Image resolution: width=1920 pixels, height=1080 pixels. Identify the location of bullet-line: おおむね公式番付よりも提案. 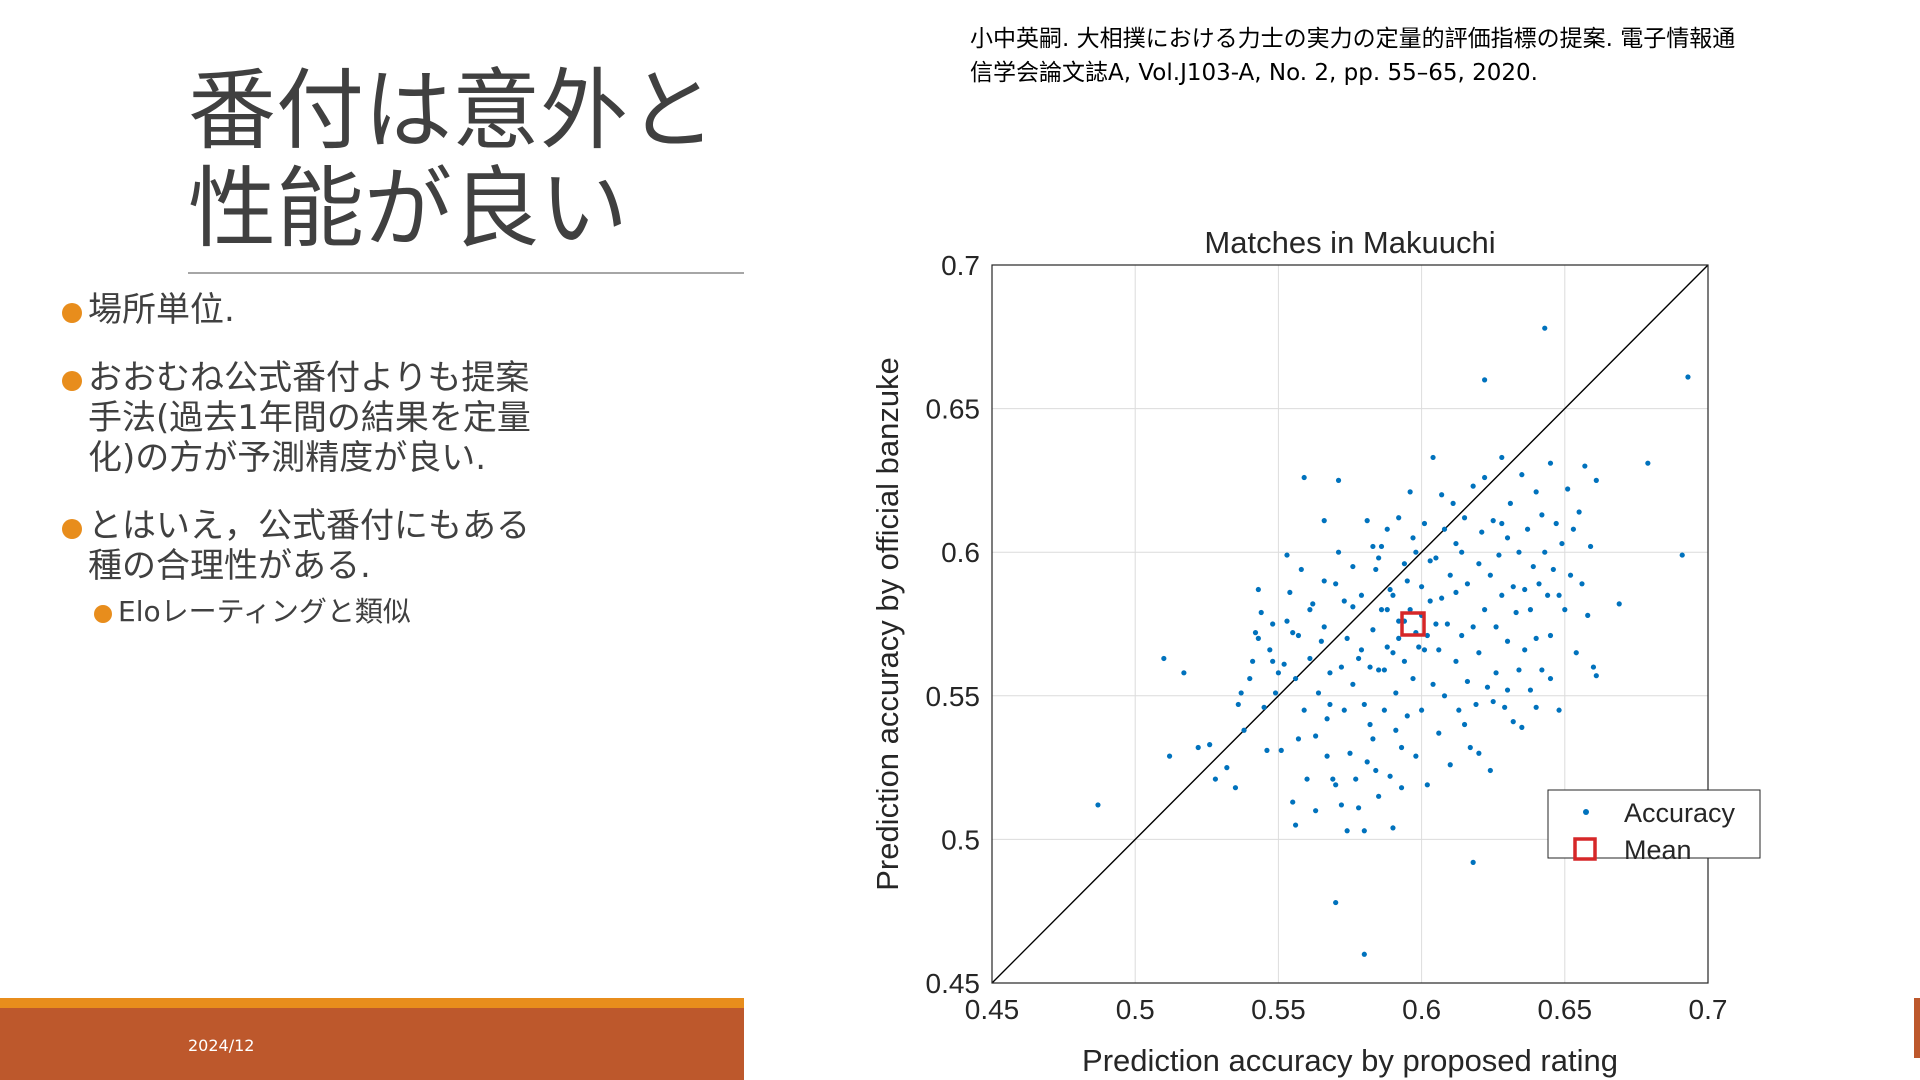
(309, 378).